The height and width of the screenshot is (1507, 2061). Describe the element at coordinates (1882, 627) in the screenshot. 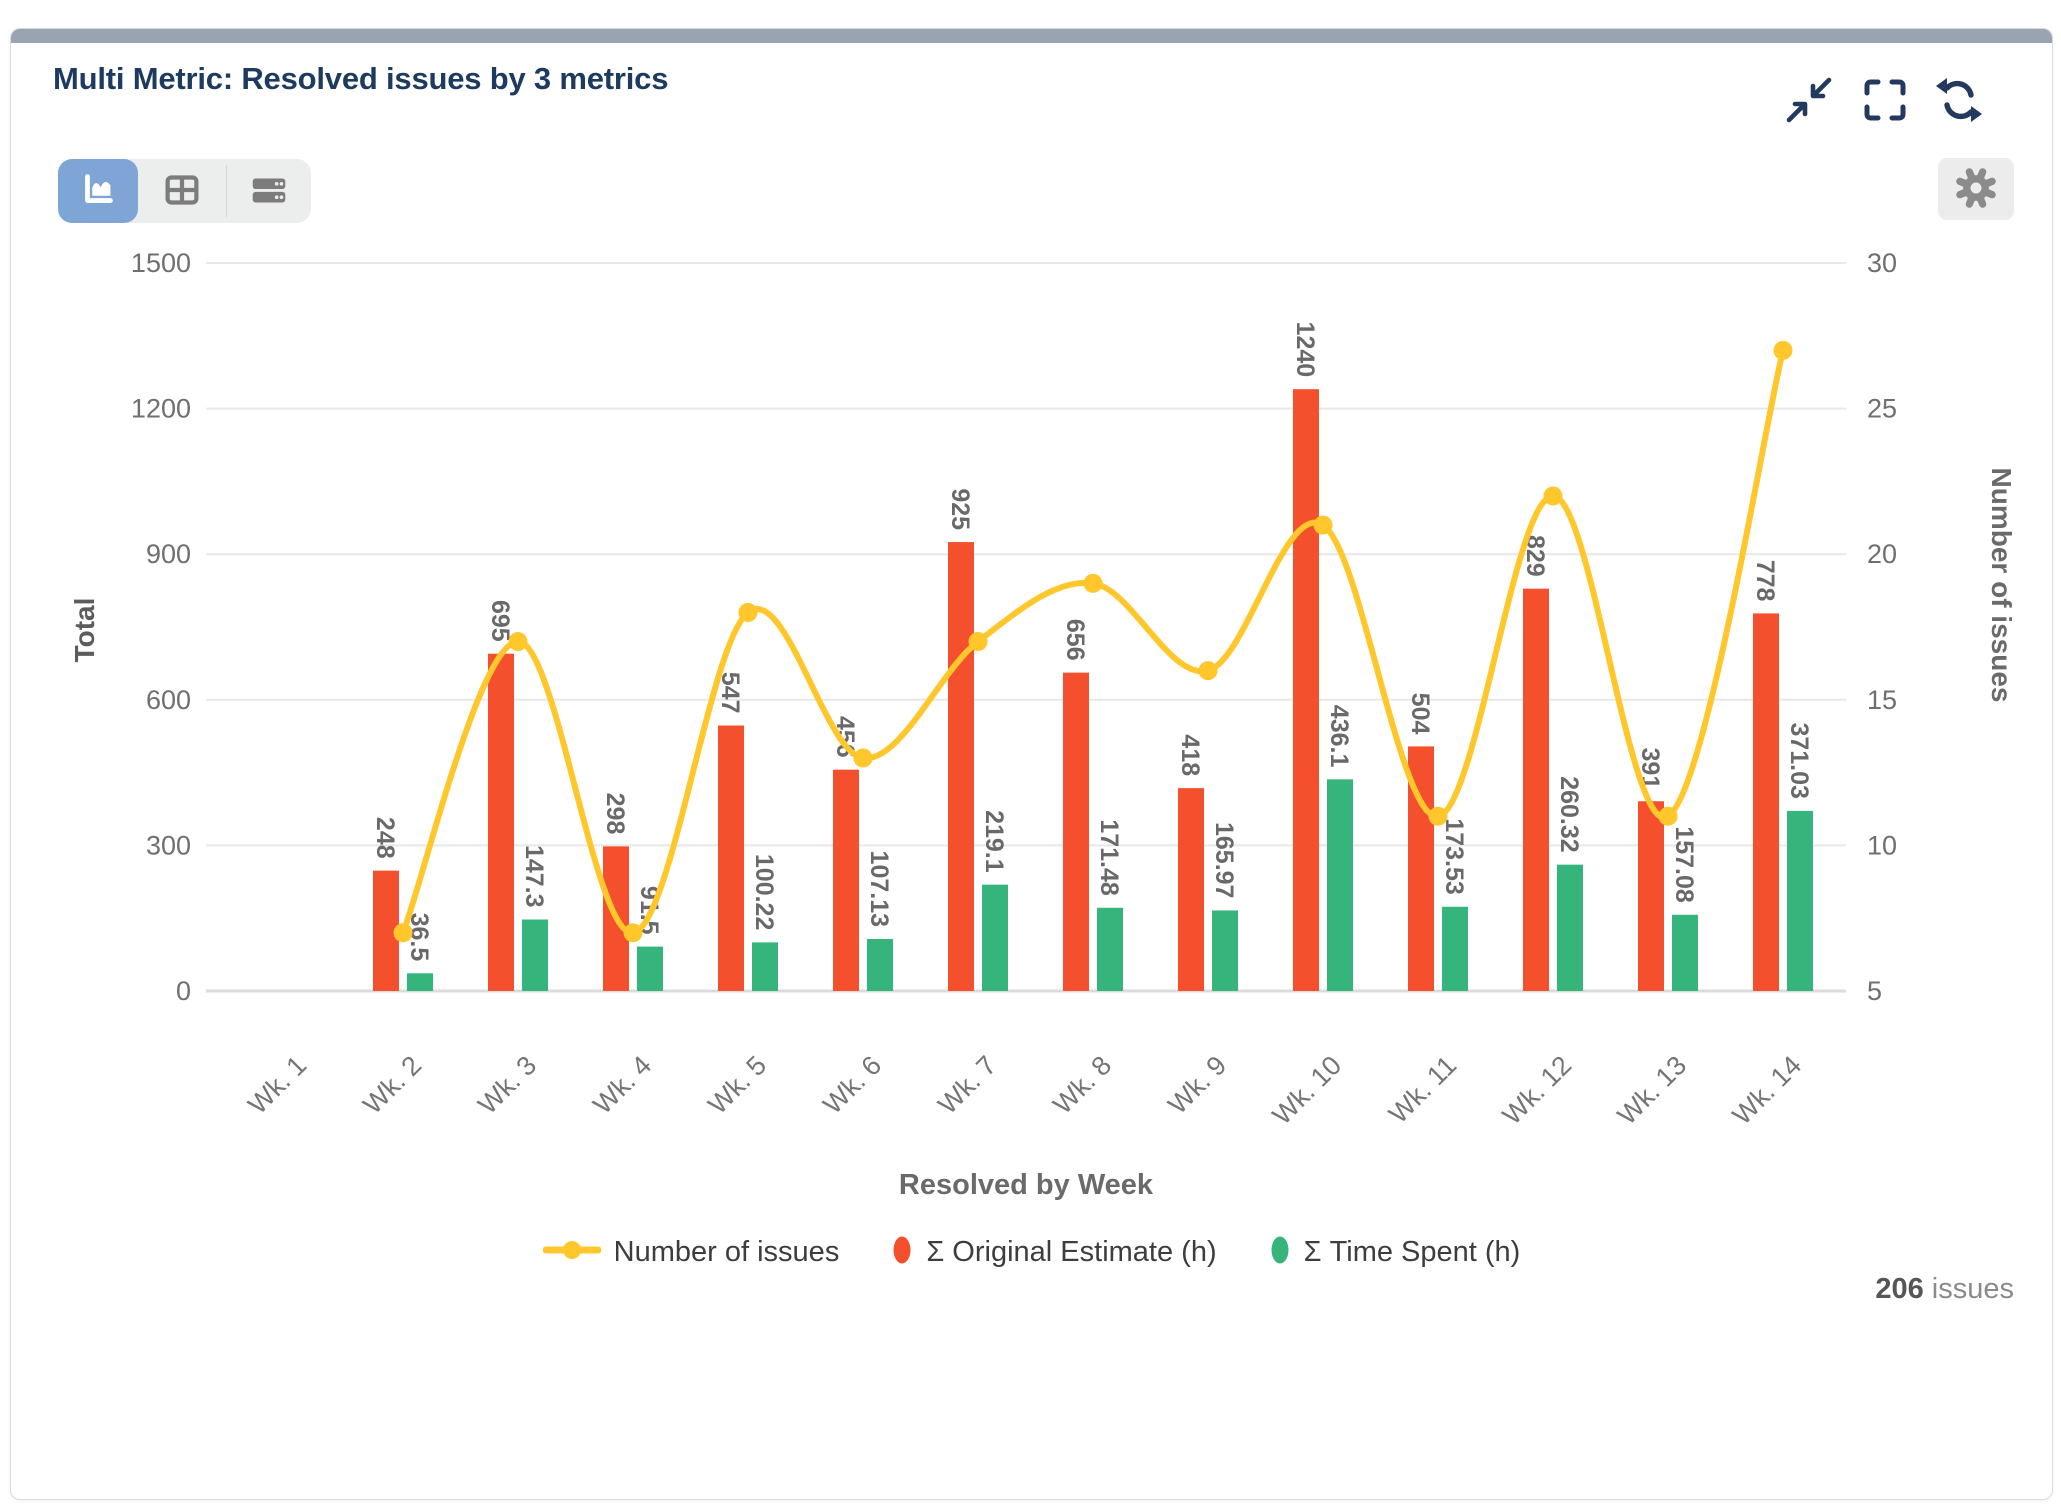

I see `right-axis-labels: 5 10 15 20 25 30` at that location.